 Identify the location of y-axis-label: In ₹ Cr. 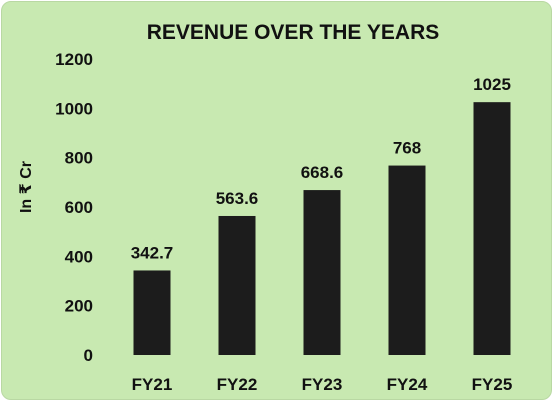
(26, 187).